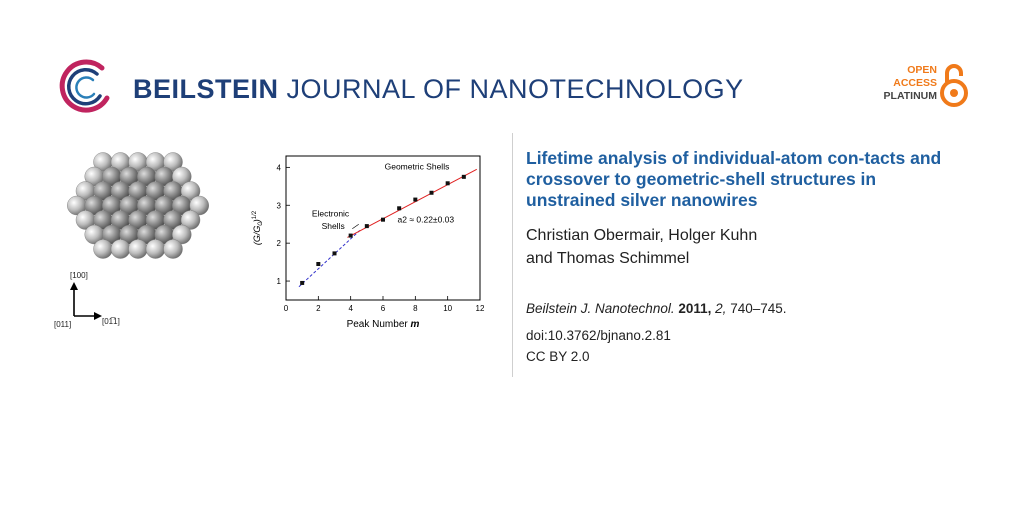 This screenshot has height=512, width=1024. What do you see at coordinates (279, 281) in the screenshot?
I see `y-tick-label: 1` at bounding box center [279, 281].